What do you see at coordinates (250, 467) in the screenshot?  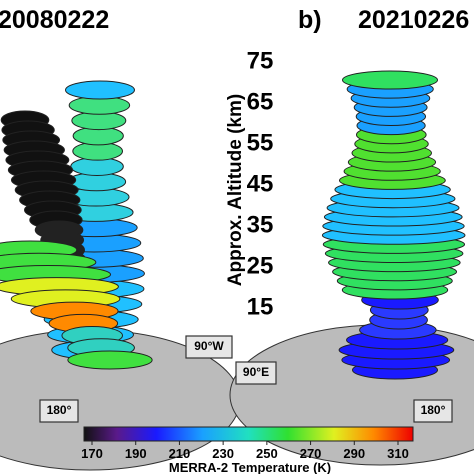 I see `colorbar-label: MERRA-2 Temperature (K)` at bounding box center [250, 467].